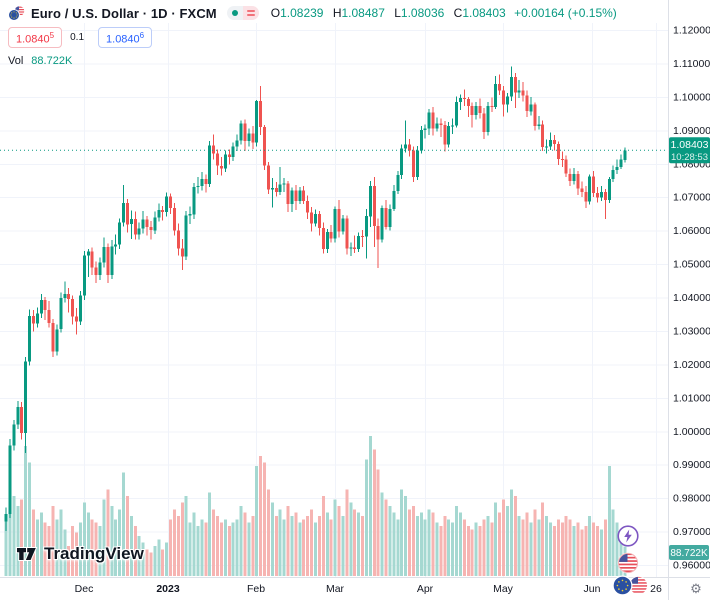  I want to click on buy-button: 1.08406, so click(125, 37).